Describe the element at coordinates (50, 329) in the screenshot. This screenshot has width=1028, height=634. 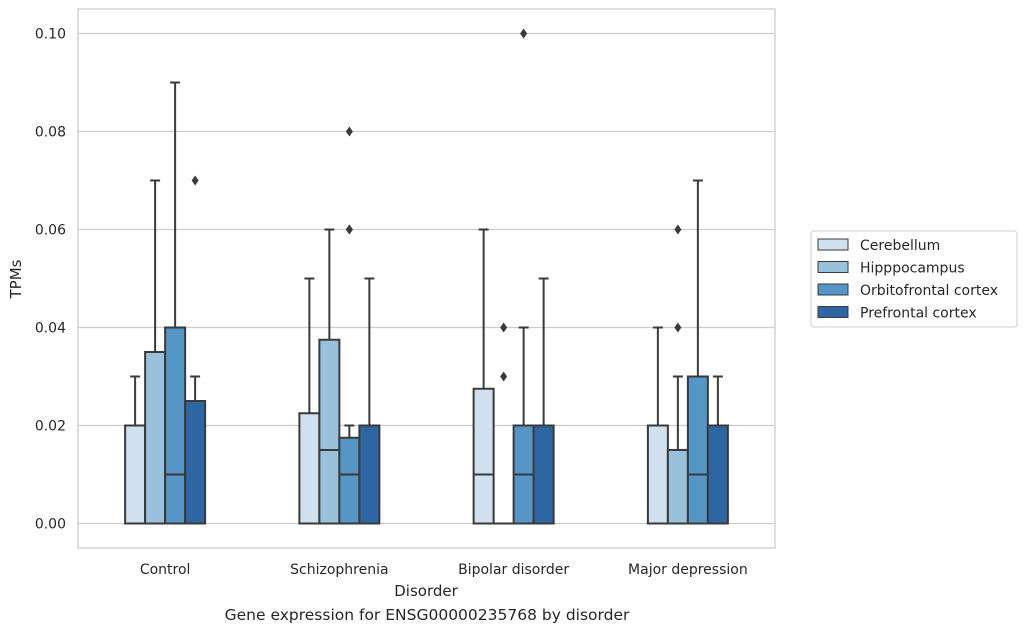
I see `y-tick-label: 0.04` at that location.